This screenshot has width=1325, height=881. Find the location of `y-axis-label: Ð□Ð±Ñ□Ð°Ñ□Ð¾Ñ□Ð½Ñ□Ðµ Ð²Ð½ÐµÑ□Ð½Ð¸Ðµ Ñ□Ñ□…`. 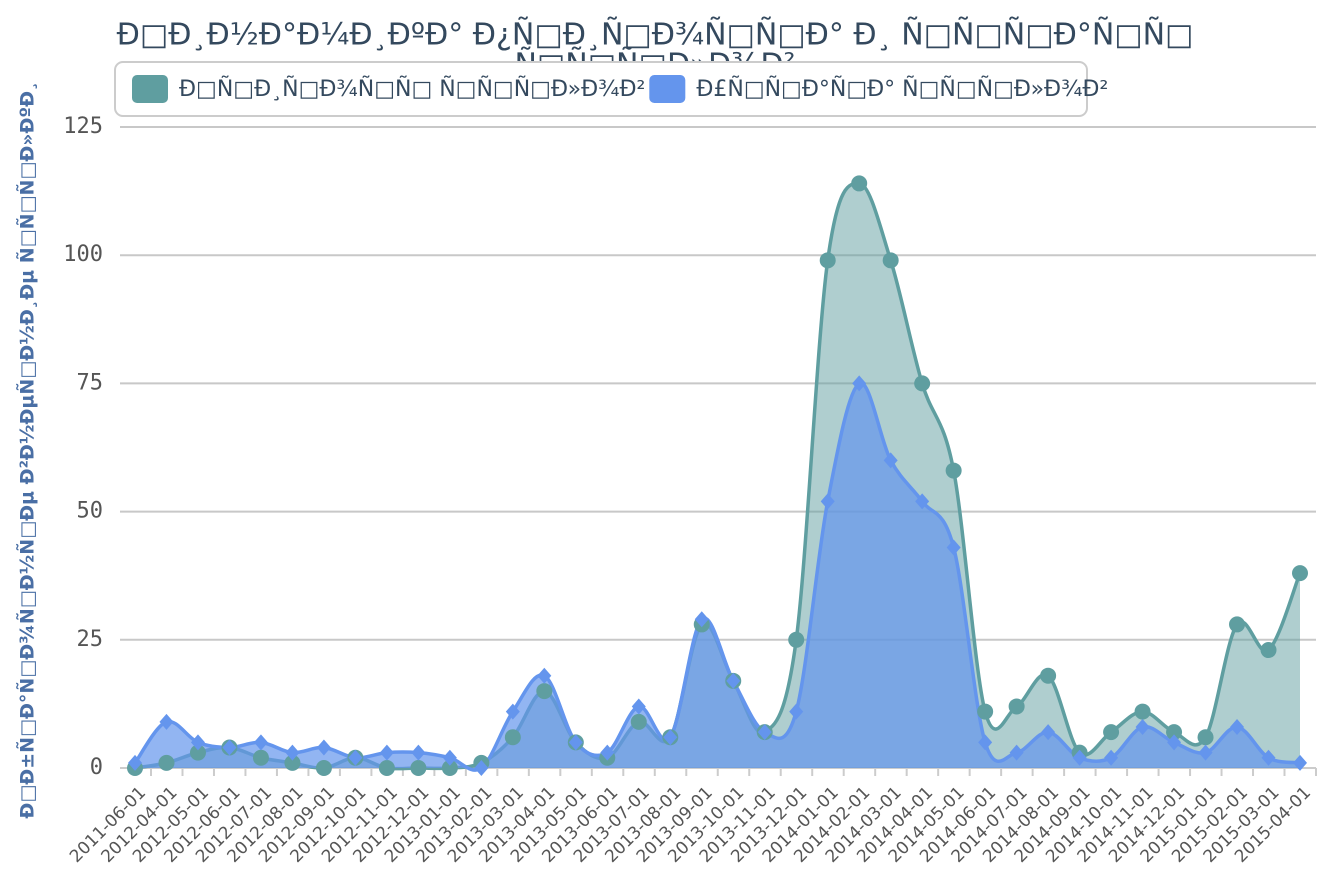

y-axis-label: Ð□Ð±Ñ□Ð°Ñ□Ð¾Ñ□Ð½Ñ□Ðµ Ð²Ð½ÐµÑ□Ð½Ð¸Ðµ Ñ□Ñ□… is located at coordinates (27, 449).